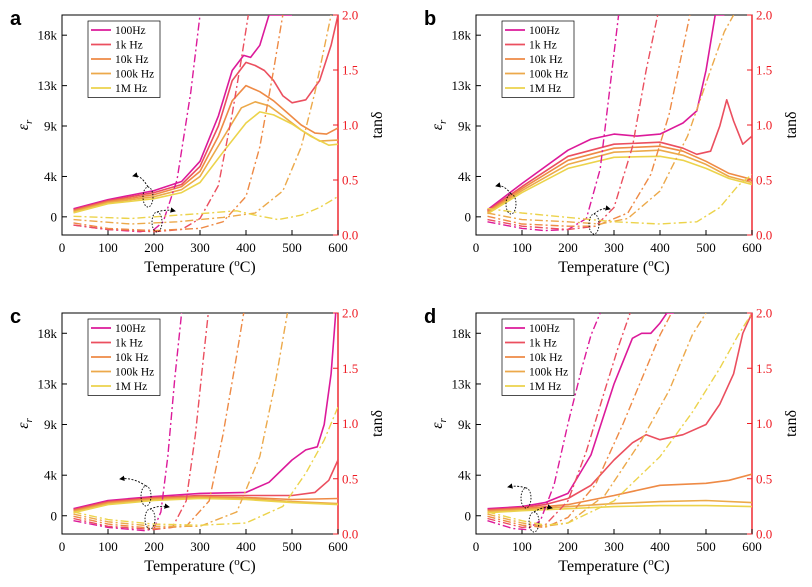  What do you see at coordinates (129, 46) in the screenshot?
I see `legend-label: 1k Hz` at bounding box center [129, 46].